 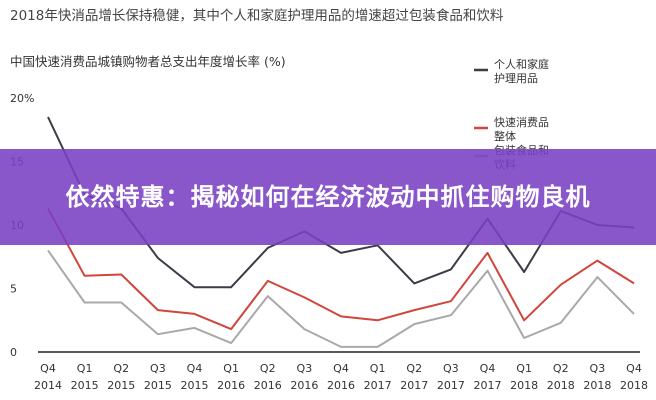 What do you see at coordinates (521, 64) in the screenshot?
I see `legend-label: 个人和家庭` at bounding box center [521, 64].